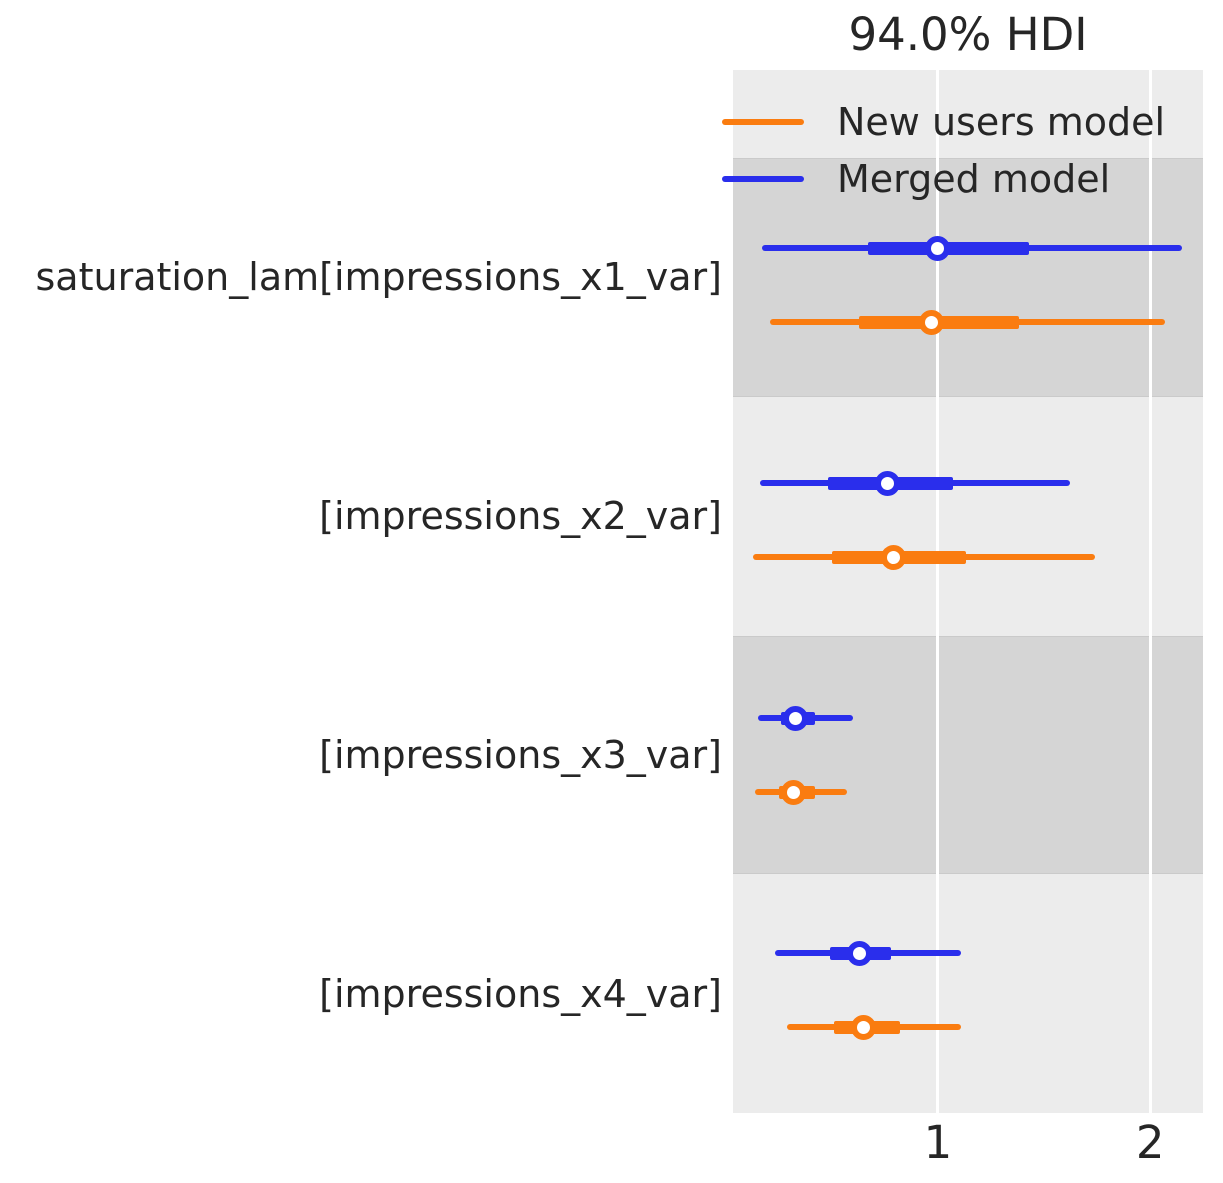 This screenshot has width=1223, height=1183. Describe the element at coordinates (1150, 1142) in the screenshot. I see `x-tick-label: 2` at that location.